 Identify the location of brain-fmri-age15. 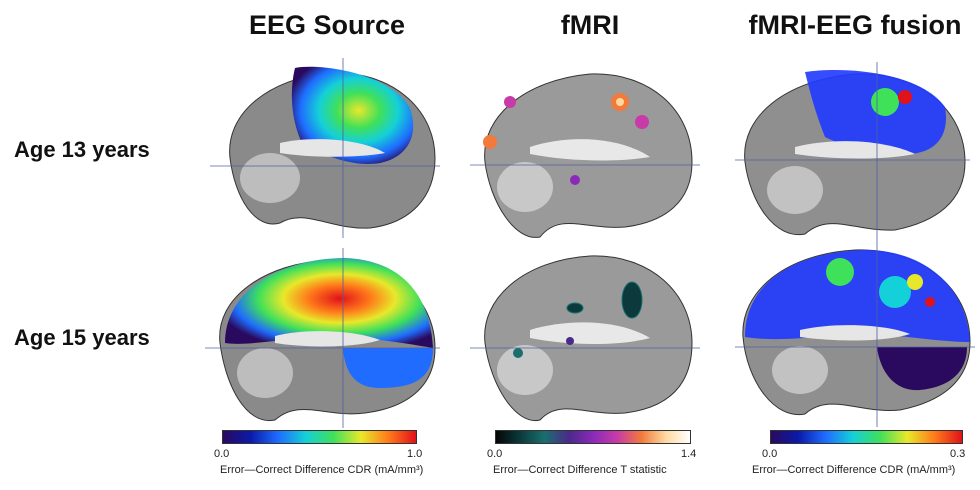
(585, 338).